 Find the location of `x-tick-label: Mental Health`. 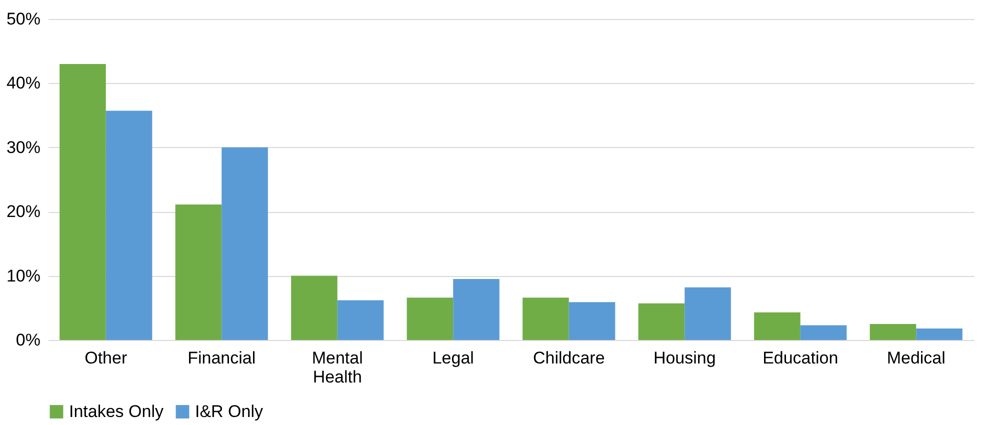

x-tick-label: Mental Health is located at coordinates (337, 367).